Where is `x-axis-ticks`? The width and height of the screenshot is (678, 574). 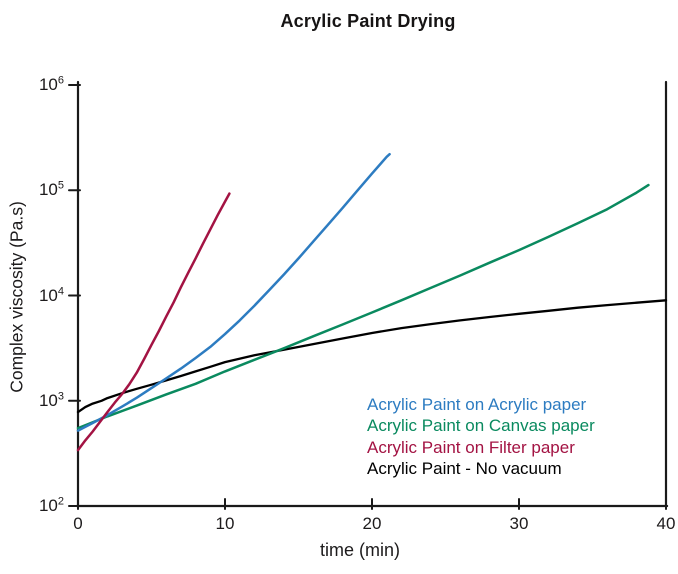
x-axis-ticks is located at coordinates (372, 504).